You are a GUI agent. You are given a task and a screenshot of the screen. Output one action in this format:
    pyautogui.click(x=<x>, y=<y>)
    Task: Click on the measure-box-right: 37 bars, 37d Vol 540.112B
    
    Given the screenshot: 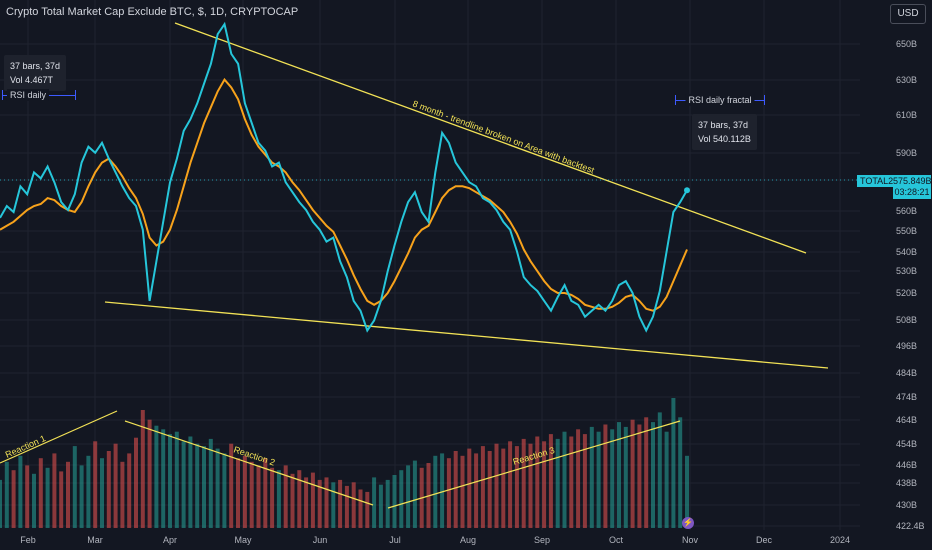 What is the action you would take?
    pyautogui.click(x=724, y=132)
    